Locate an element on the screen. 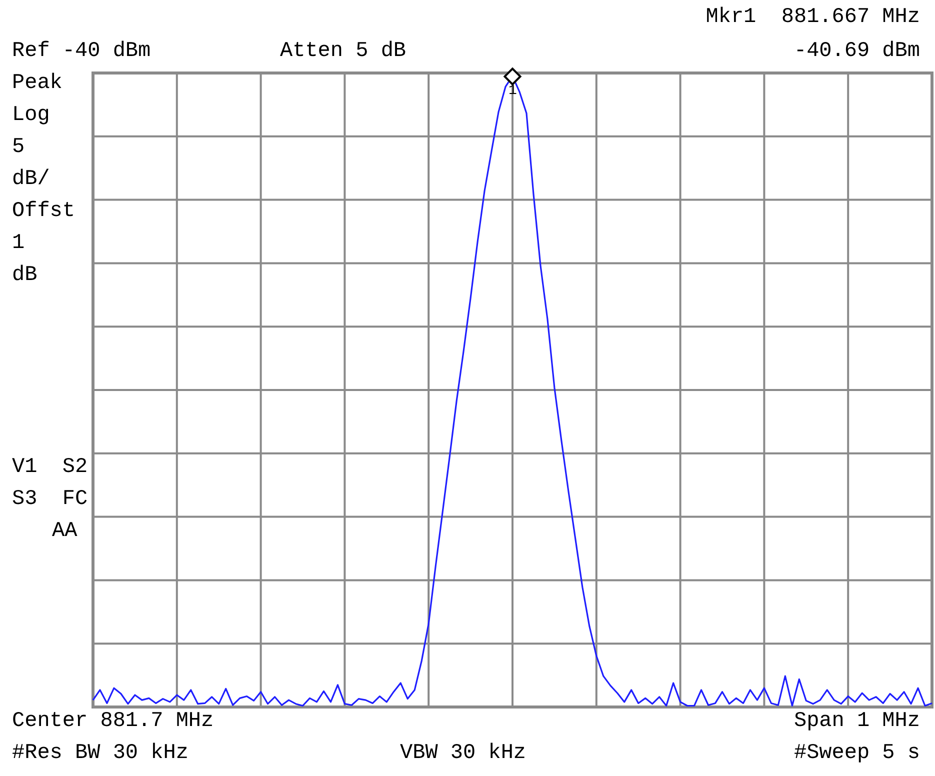 This screenshot has height=776, width=935. text: dB/ is located at coordinates (31, 180).